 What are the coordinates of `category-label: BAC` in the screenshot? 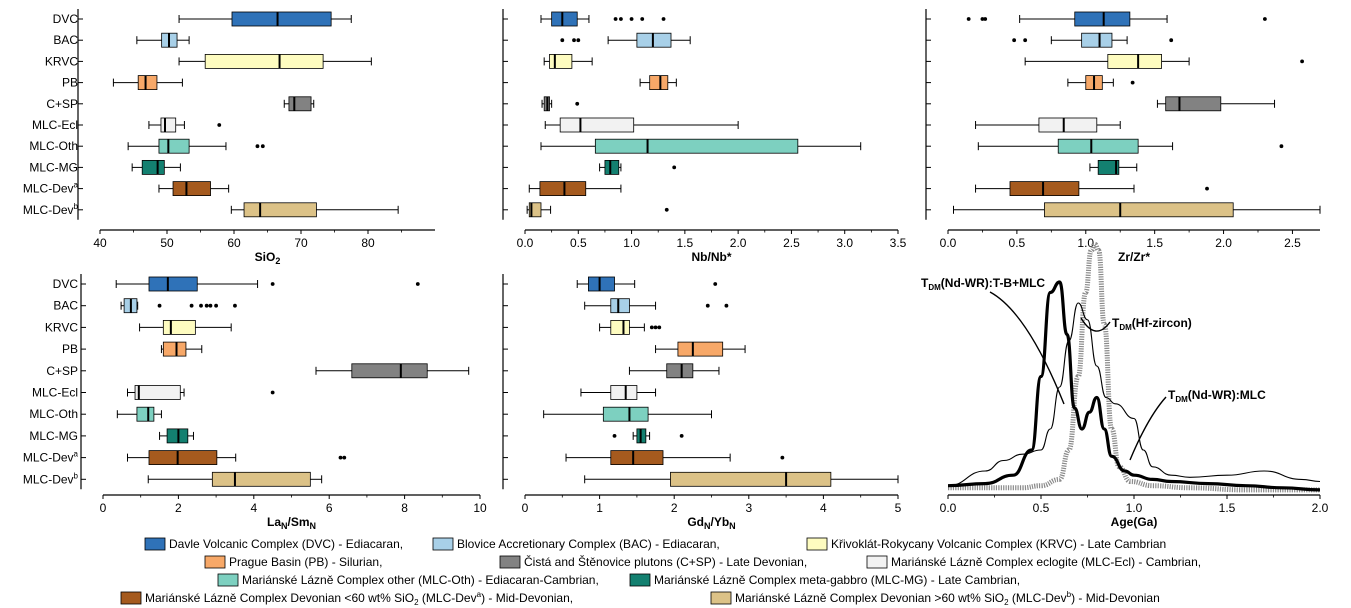 It's located at (65, 306).